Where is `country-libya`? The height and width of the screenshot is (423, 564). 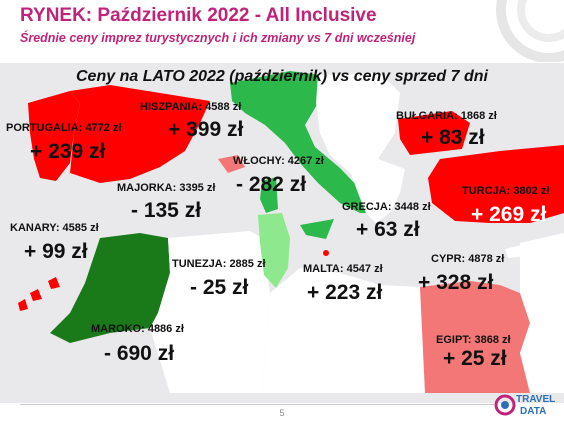 country-libya is located at coordinates (343, 330).